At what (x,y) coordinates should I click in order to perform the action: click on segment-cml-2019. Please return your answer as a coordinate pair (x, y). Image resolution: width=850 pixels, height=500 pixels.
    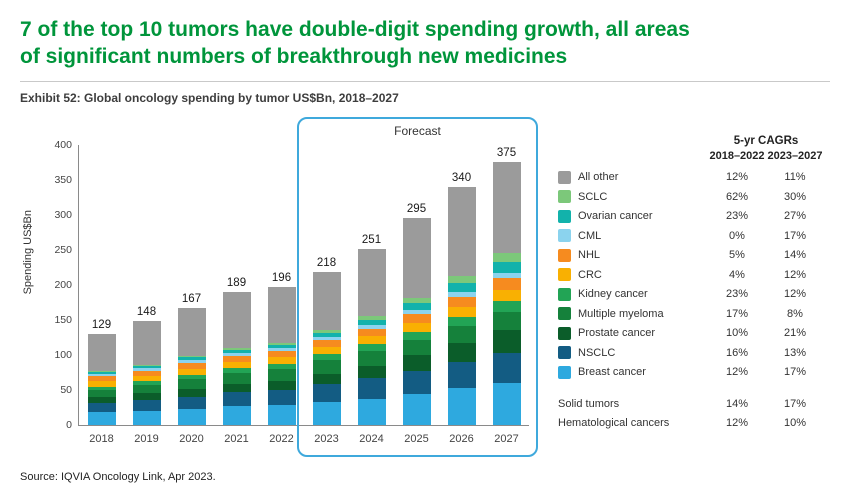
    Looking at the image, I should click on (146, 369).